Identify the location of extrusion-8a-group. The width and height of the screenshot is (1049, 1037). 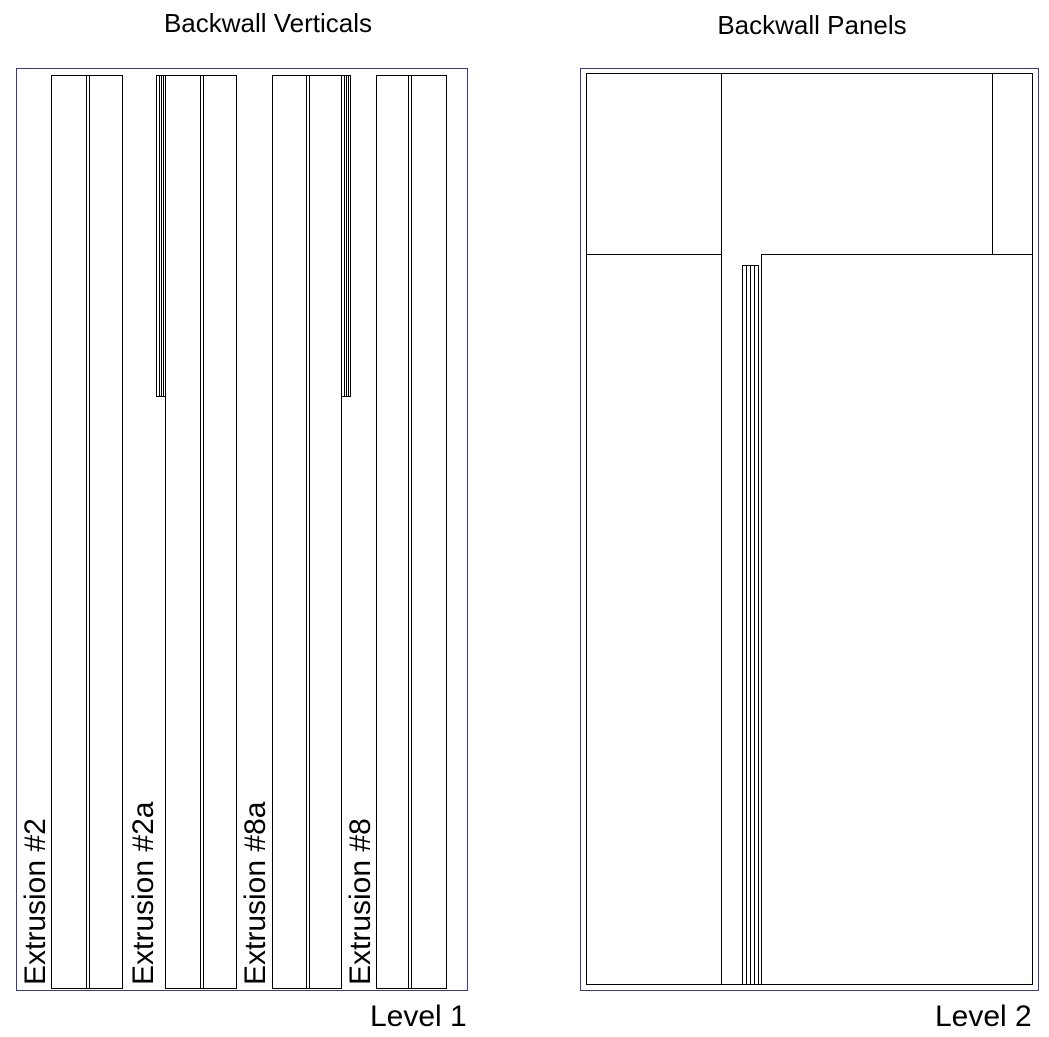
(311, 532).